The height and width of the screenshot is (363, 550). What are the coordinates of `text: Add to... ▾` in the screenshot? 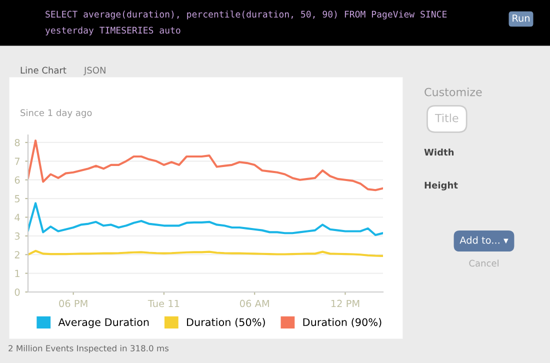 It's located at (484, 240).